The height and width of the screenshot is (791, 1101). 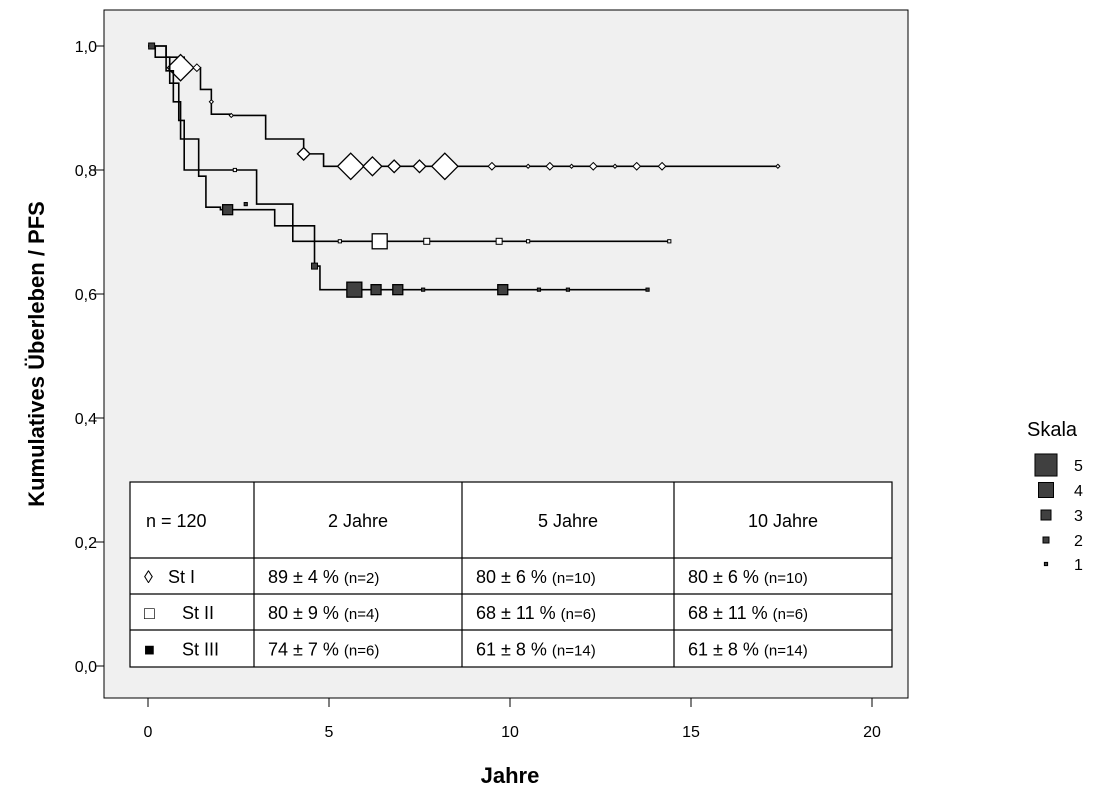 I want to click on table-cell-count: (n=4), so click(x=361, y=614).